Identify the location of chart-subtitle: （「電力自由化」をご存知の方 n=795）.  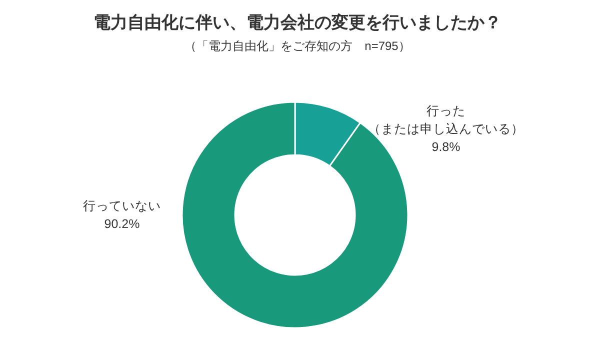
(297, 46).